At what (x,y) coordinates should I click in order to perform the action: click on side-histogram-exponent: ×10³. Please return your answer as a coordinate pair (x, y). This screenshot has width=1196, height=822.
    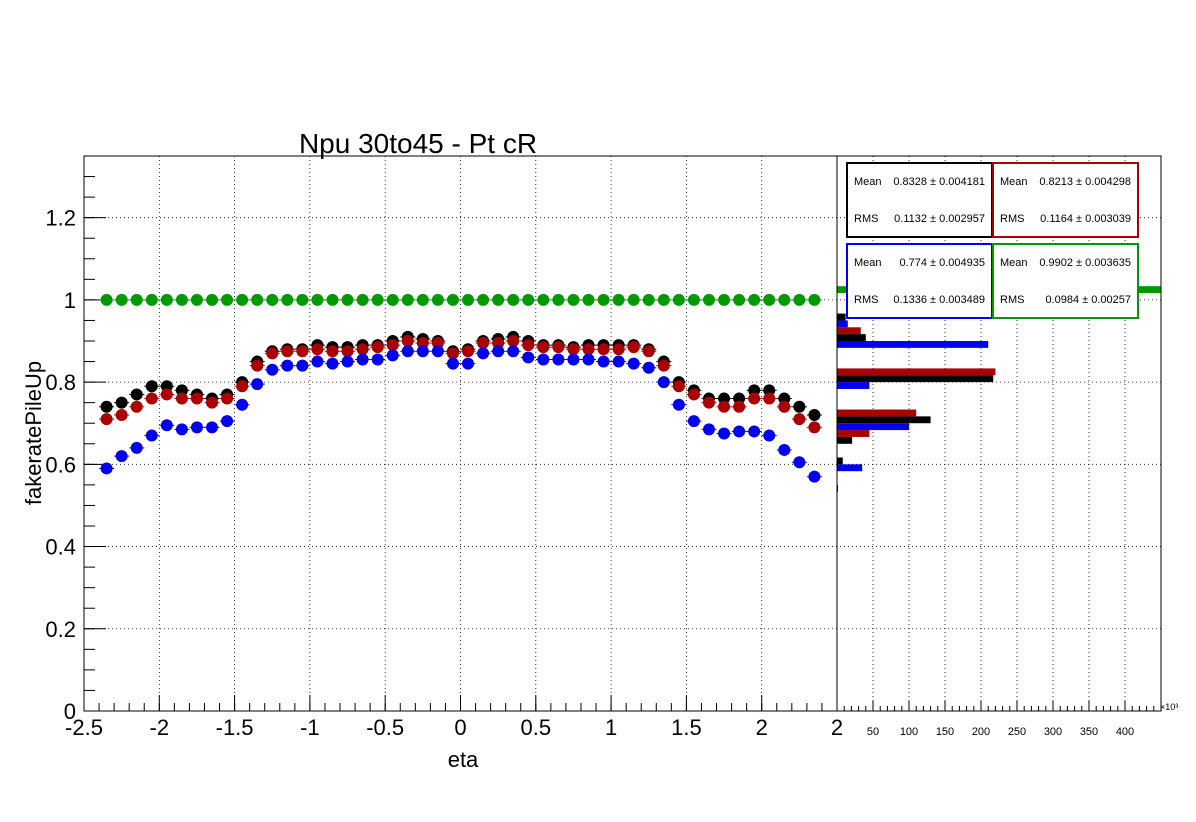
    Looking at the image, I should click on (1169, 707).